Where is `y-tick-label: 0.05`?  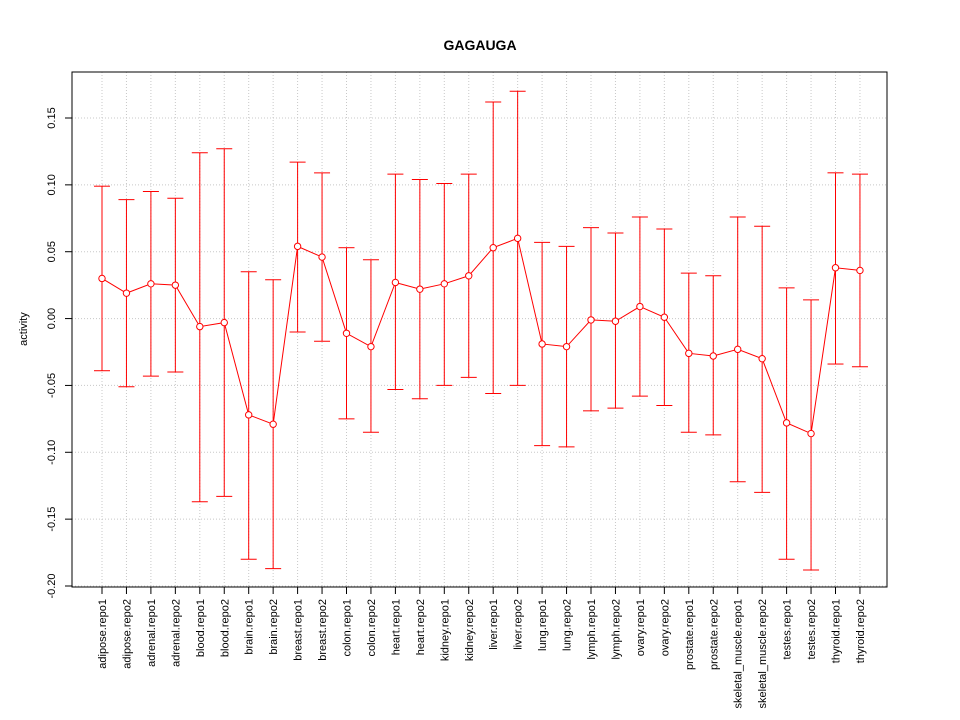 y-tick-label: 0.05 is located at coordinates (52, 251).